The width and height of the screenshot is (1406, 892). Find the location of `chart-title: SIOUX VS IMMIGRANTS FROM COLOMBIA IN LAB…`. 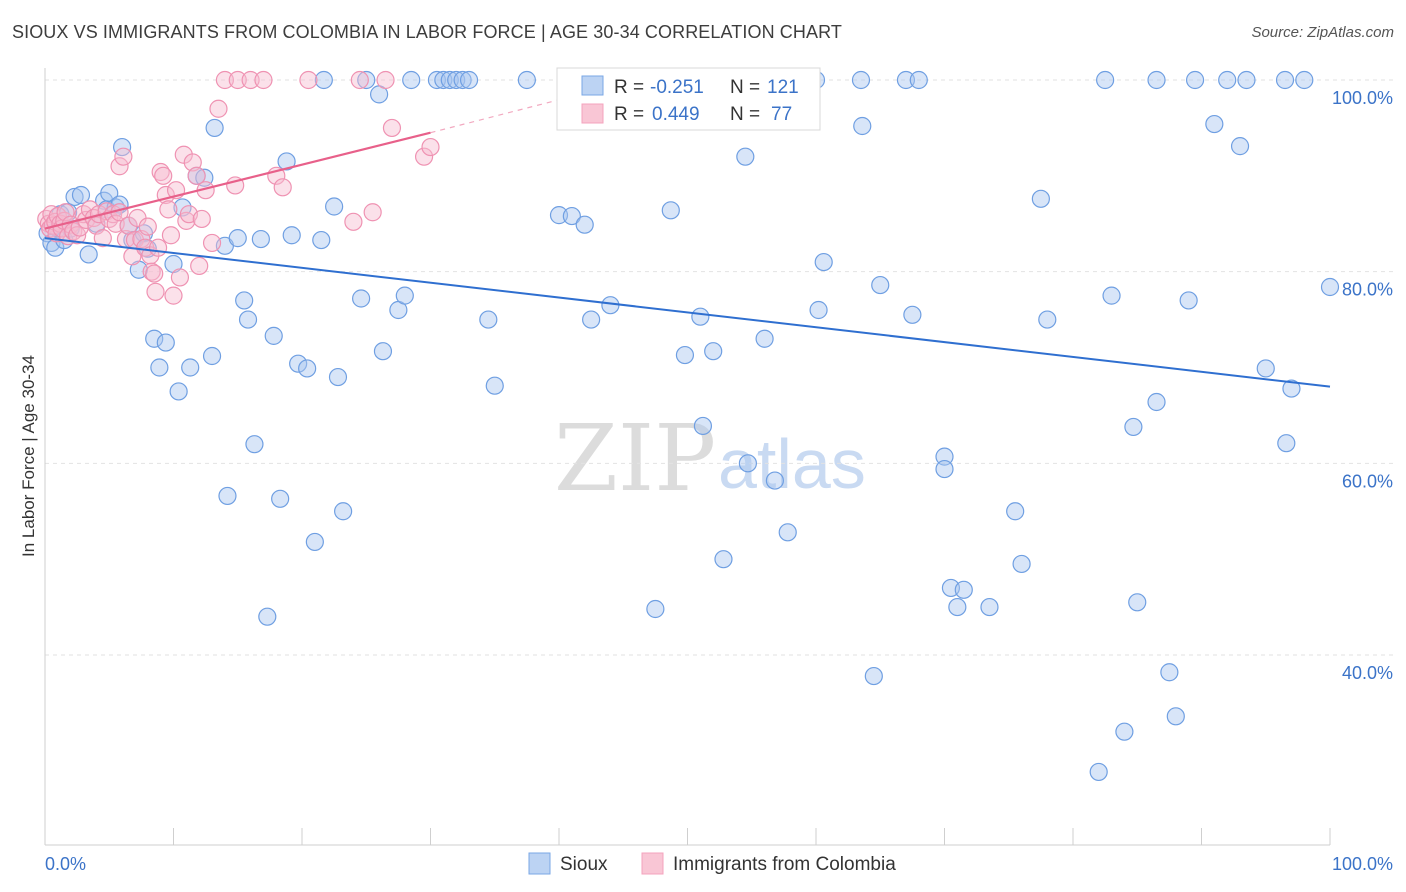

chart-title: SIOUX VS IMMIGRANTS FROM COLOMBIA IN LAB… is located at coordinates (427, 32).